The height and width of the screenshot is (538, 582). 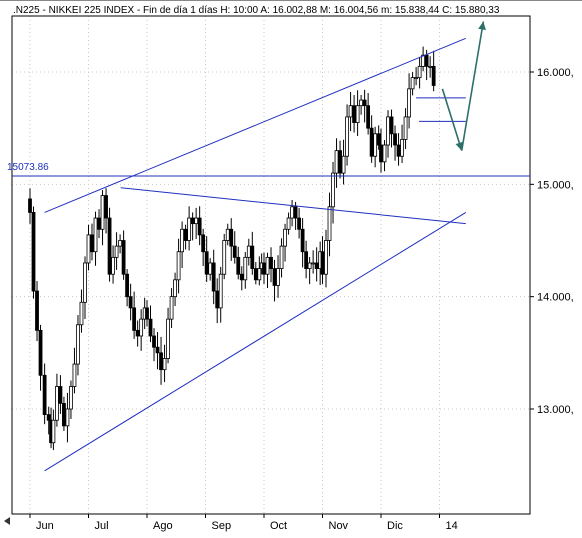 I want to click on x-tick-label: Nov, so click(x=339, y=526).